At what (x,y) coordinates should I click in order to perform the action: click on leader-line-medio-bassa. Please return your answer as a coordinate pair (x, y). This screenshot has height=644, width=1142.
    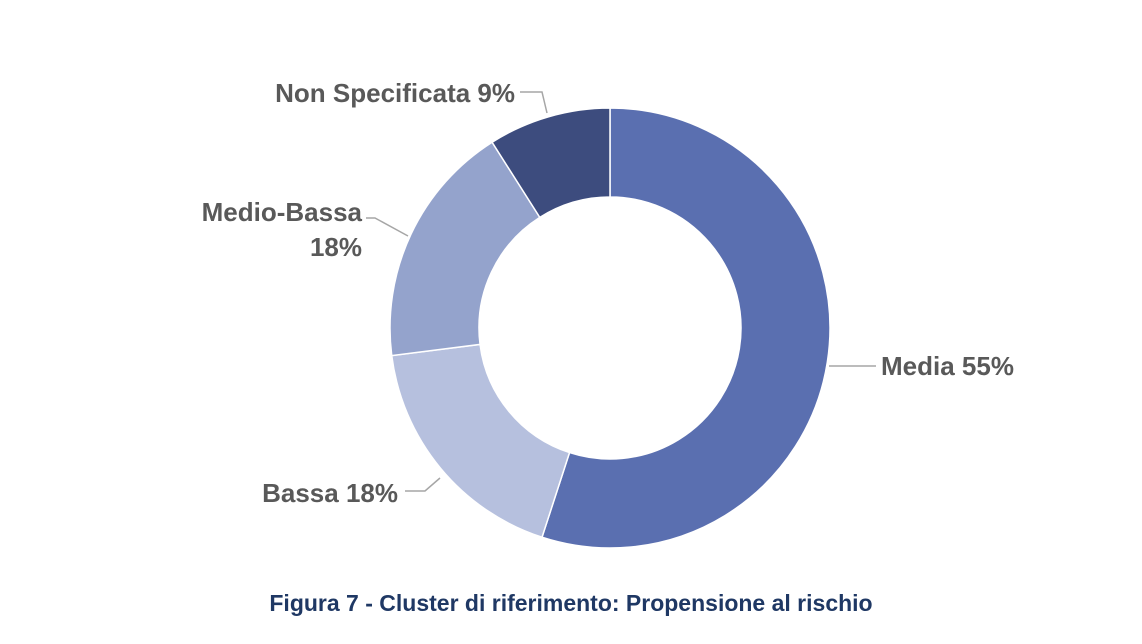
    Looking at the image, I should click on (387, 227).